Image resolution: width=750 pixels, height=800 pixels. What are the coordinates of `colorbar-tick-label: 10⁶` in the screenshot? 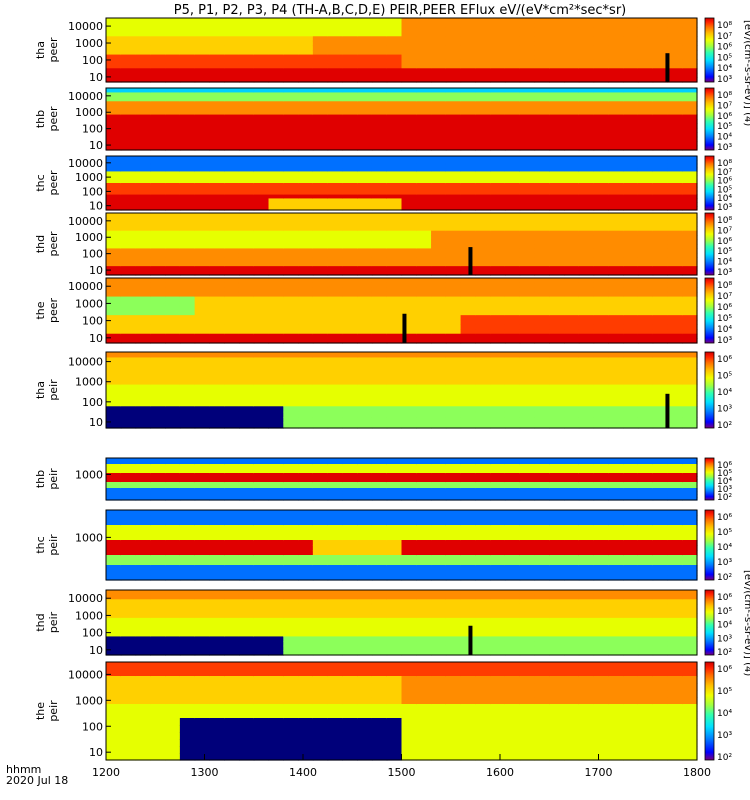 It's located at (724, 466).